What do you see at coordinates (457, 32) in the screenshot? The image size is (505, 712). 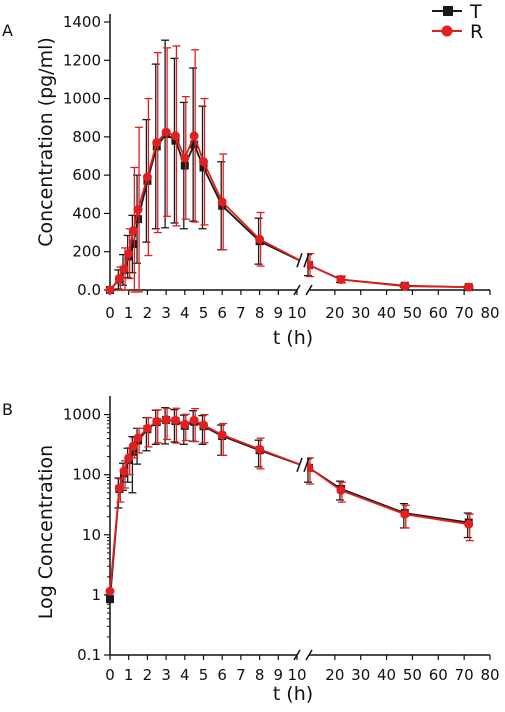 I see `legend-entry-r: R` at bounding box center [457, 32].